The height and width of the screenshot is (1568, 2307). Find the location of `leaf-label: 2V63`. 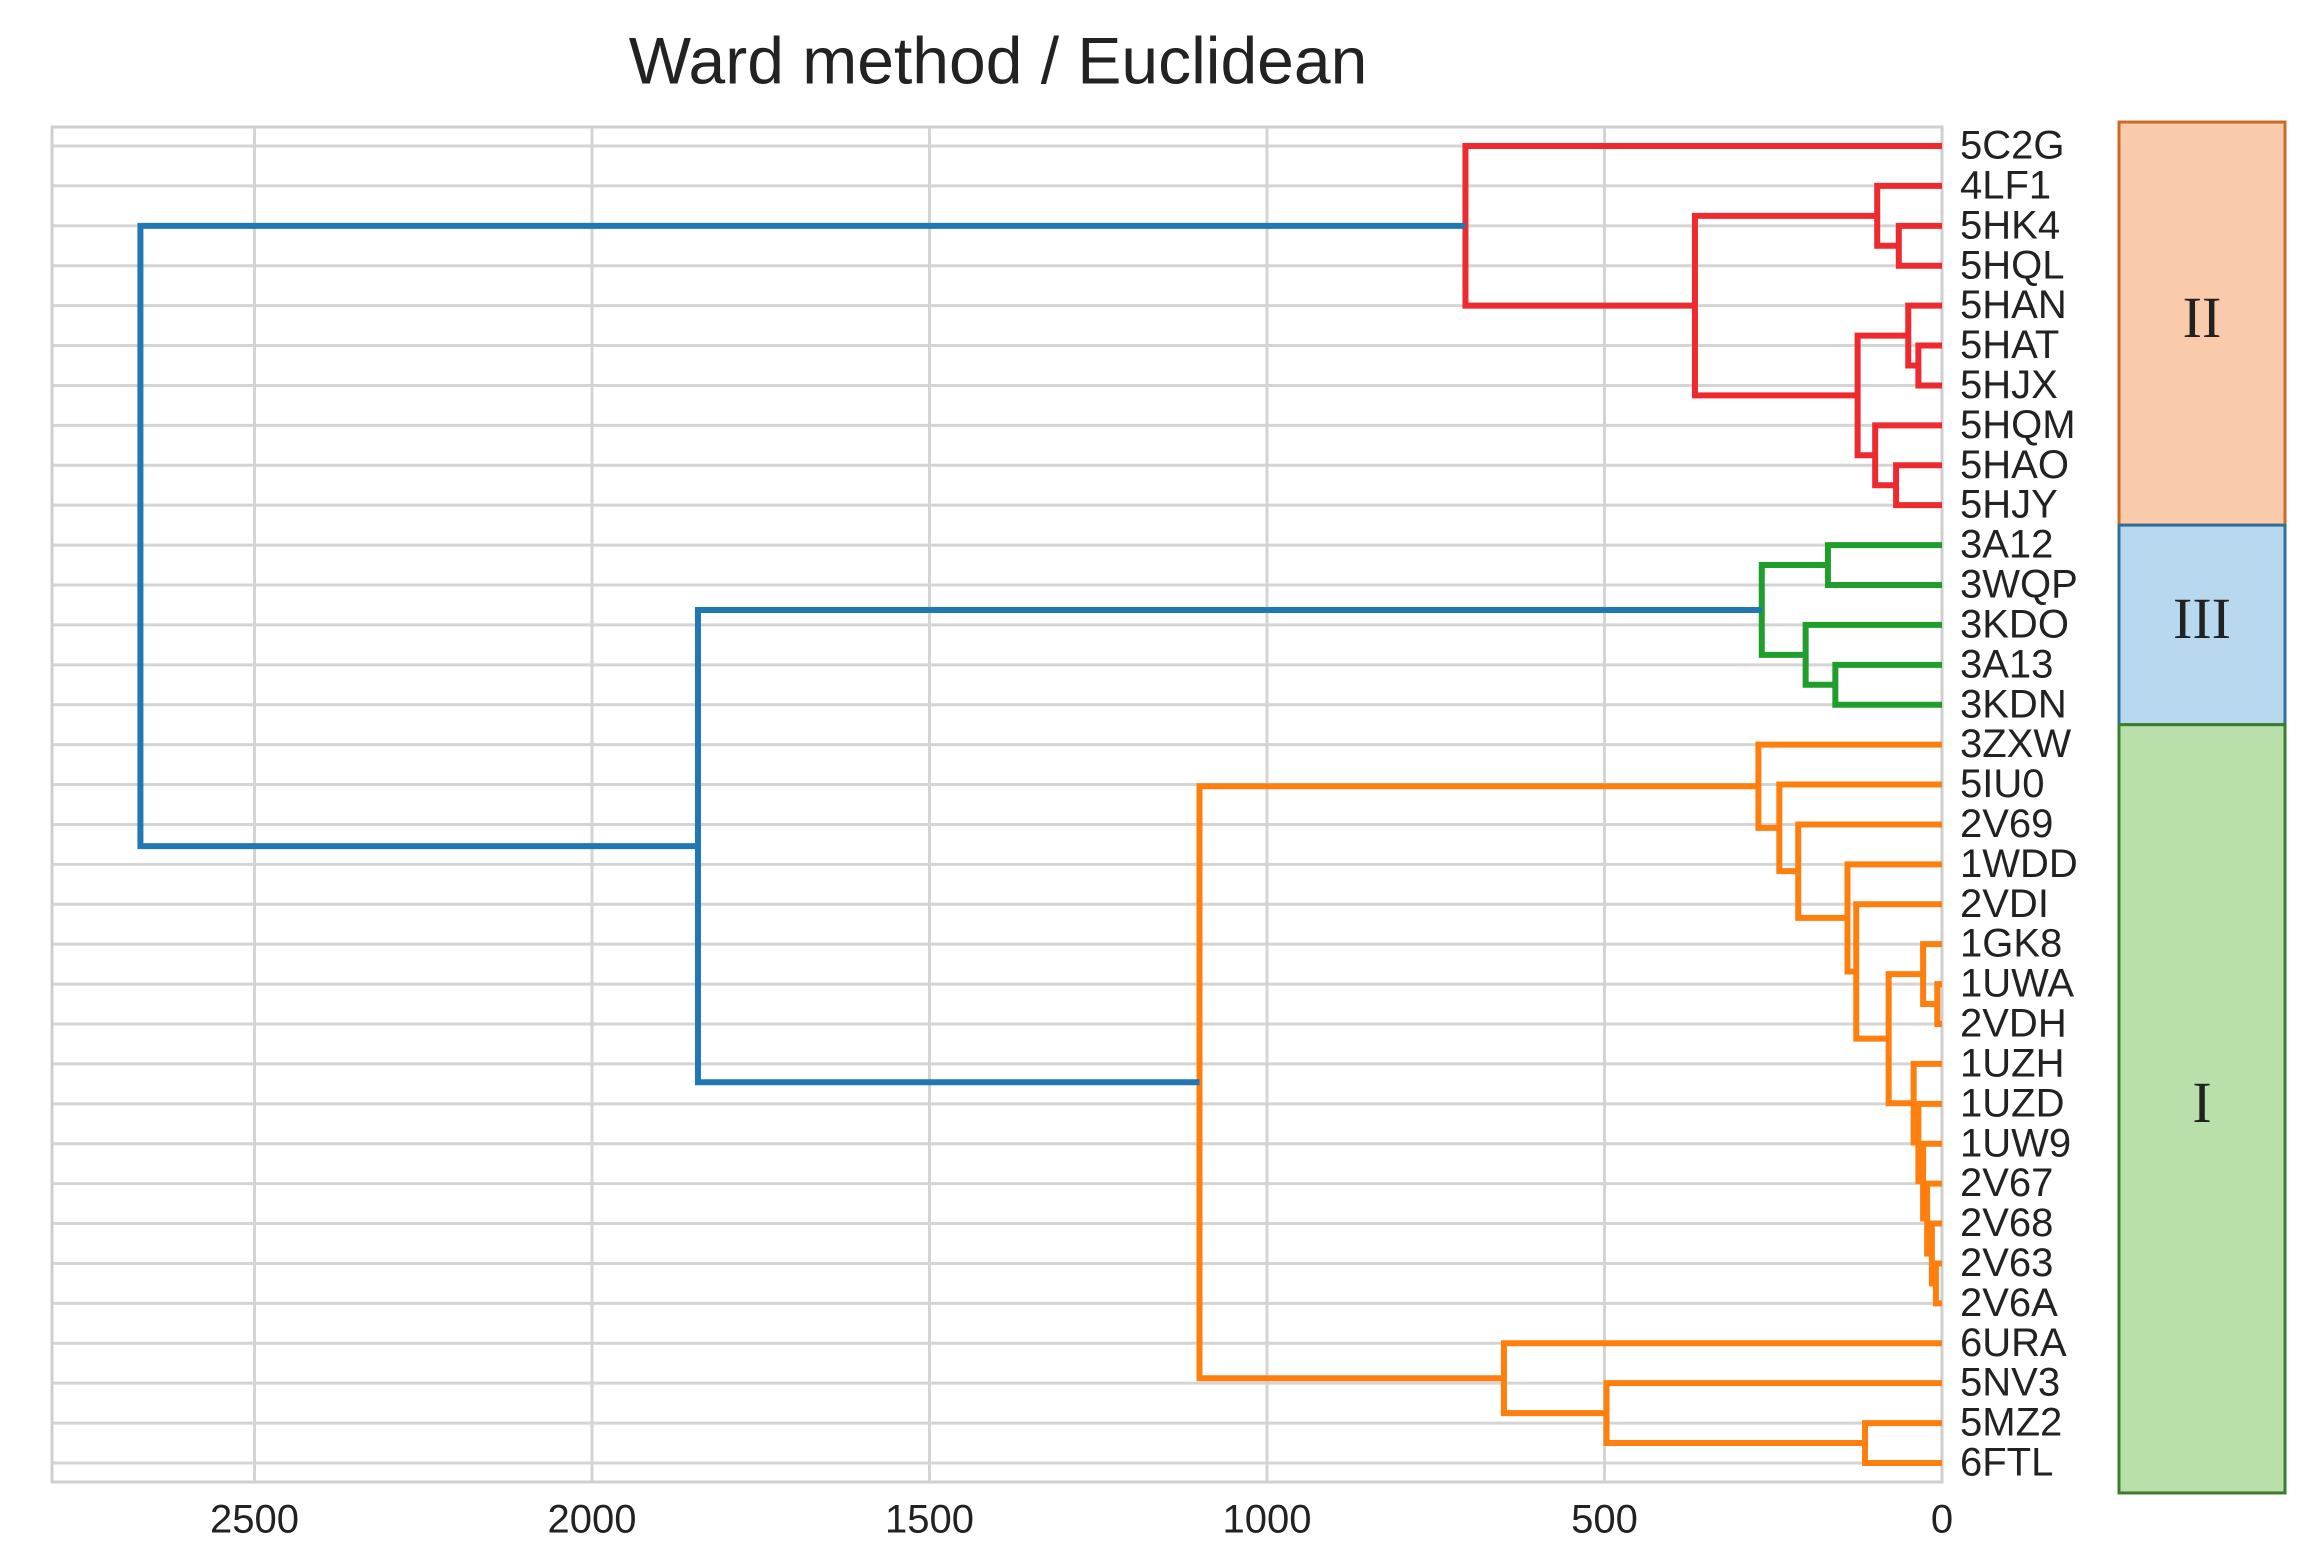

leaf-label: 2V63 is located at coordinates (2006, 1263).